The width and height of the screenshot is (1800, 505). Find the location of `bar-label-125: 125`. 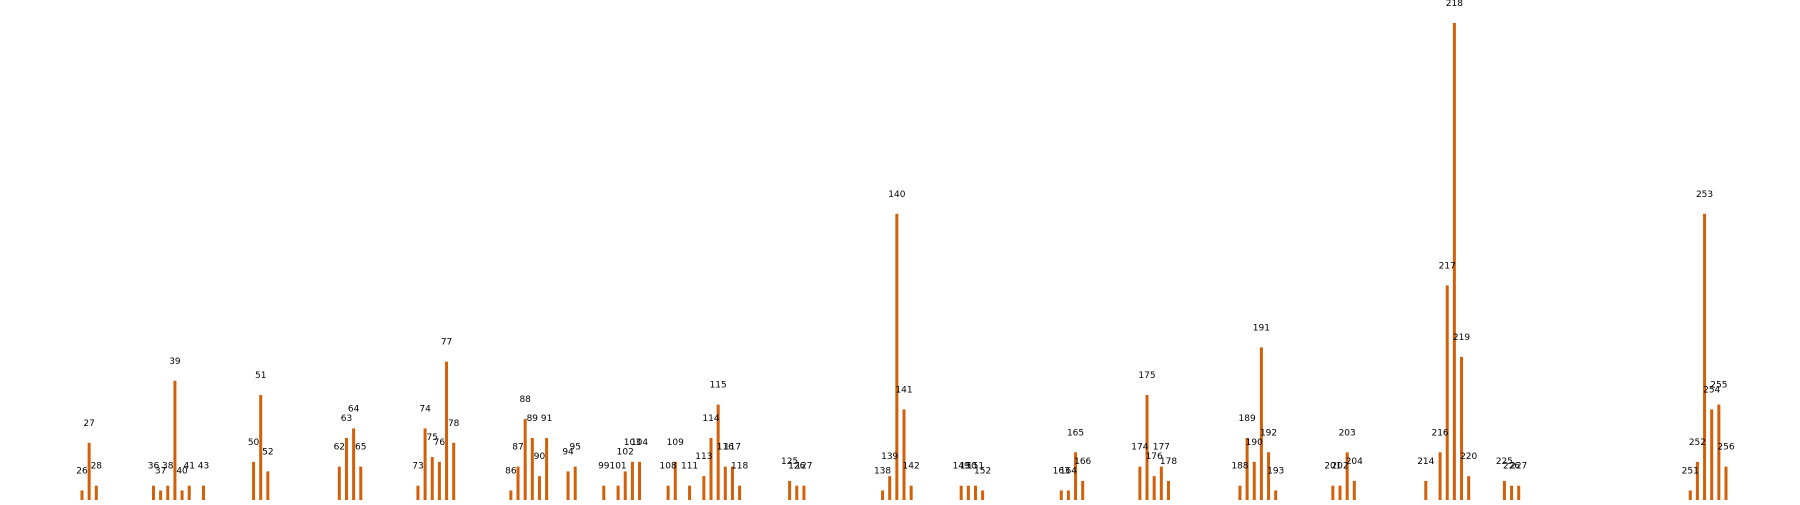

bar-label-125: 125 is located at coordinates (789, 462).